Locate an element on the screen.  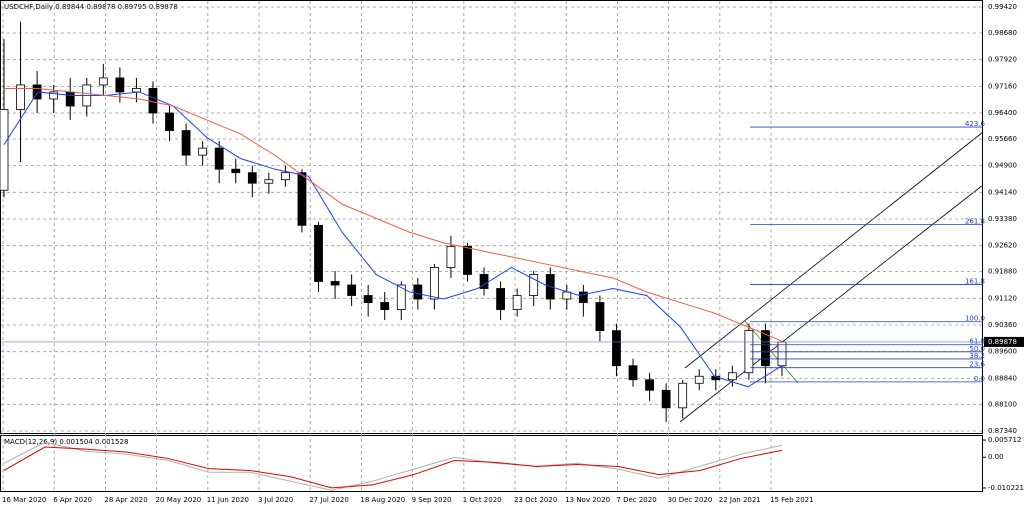
fibo-label: 0.0 is located at coordinates (979, 379).